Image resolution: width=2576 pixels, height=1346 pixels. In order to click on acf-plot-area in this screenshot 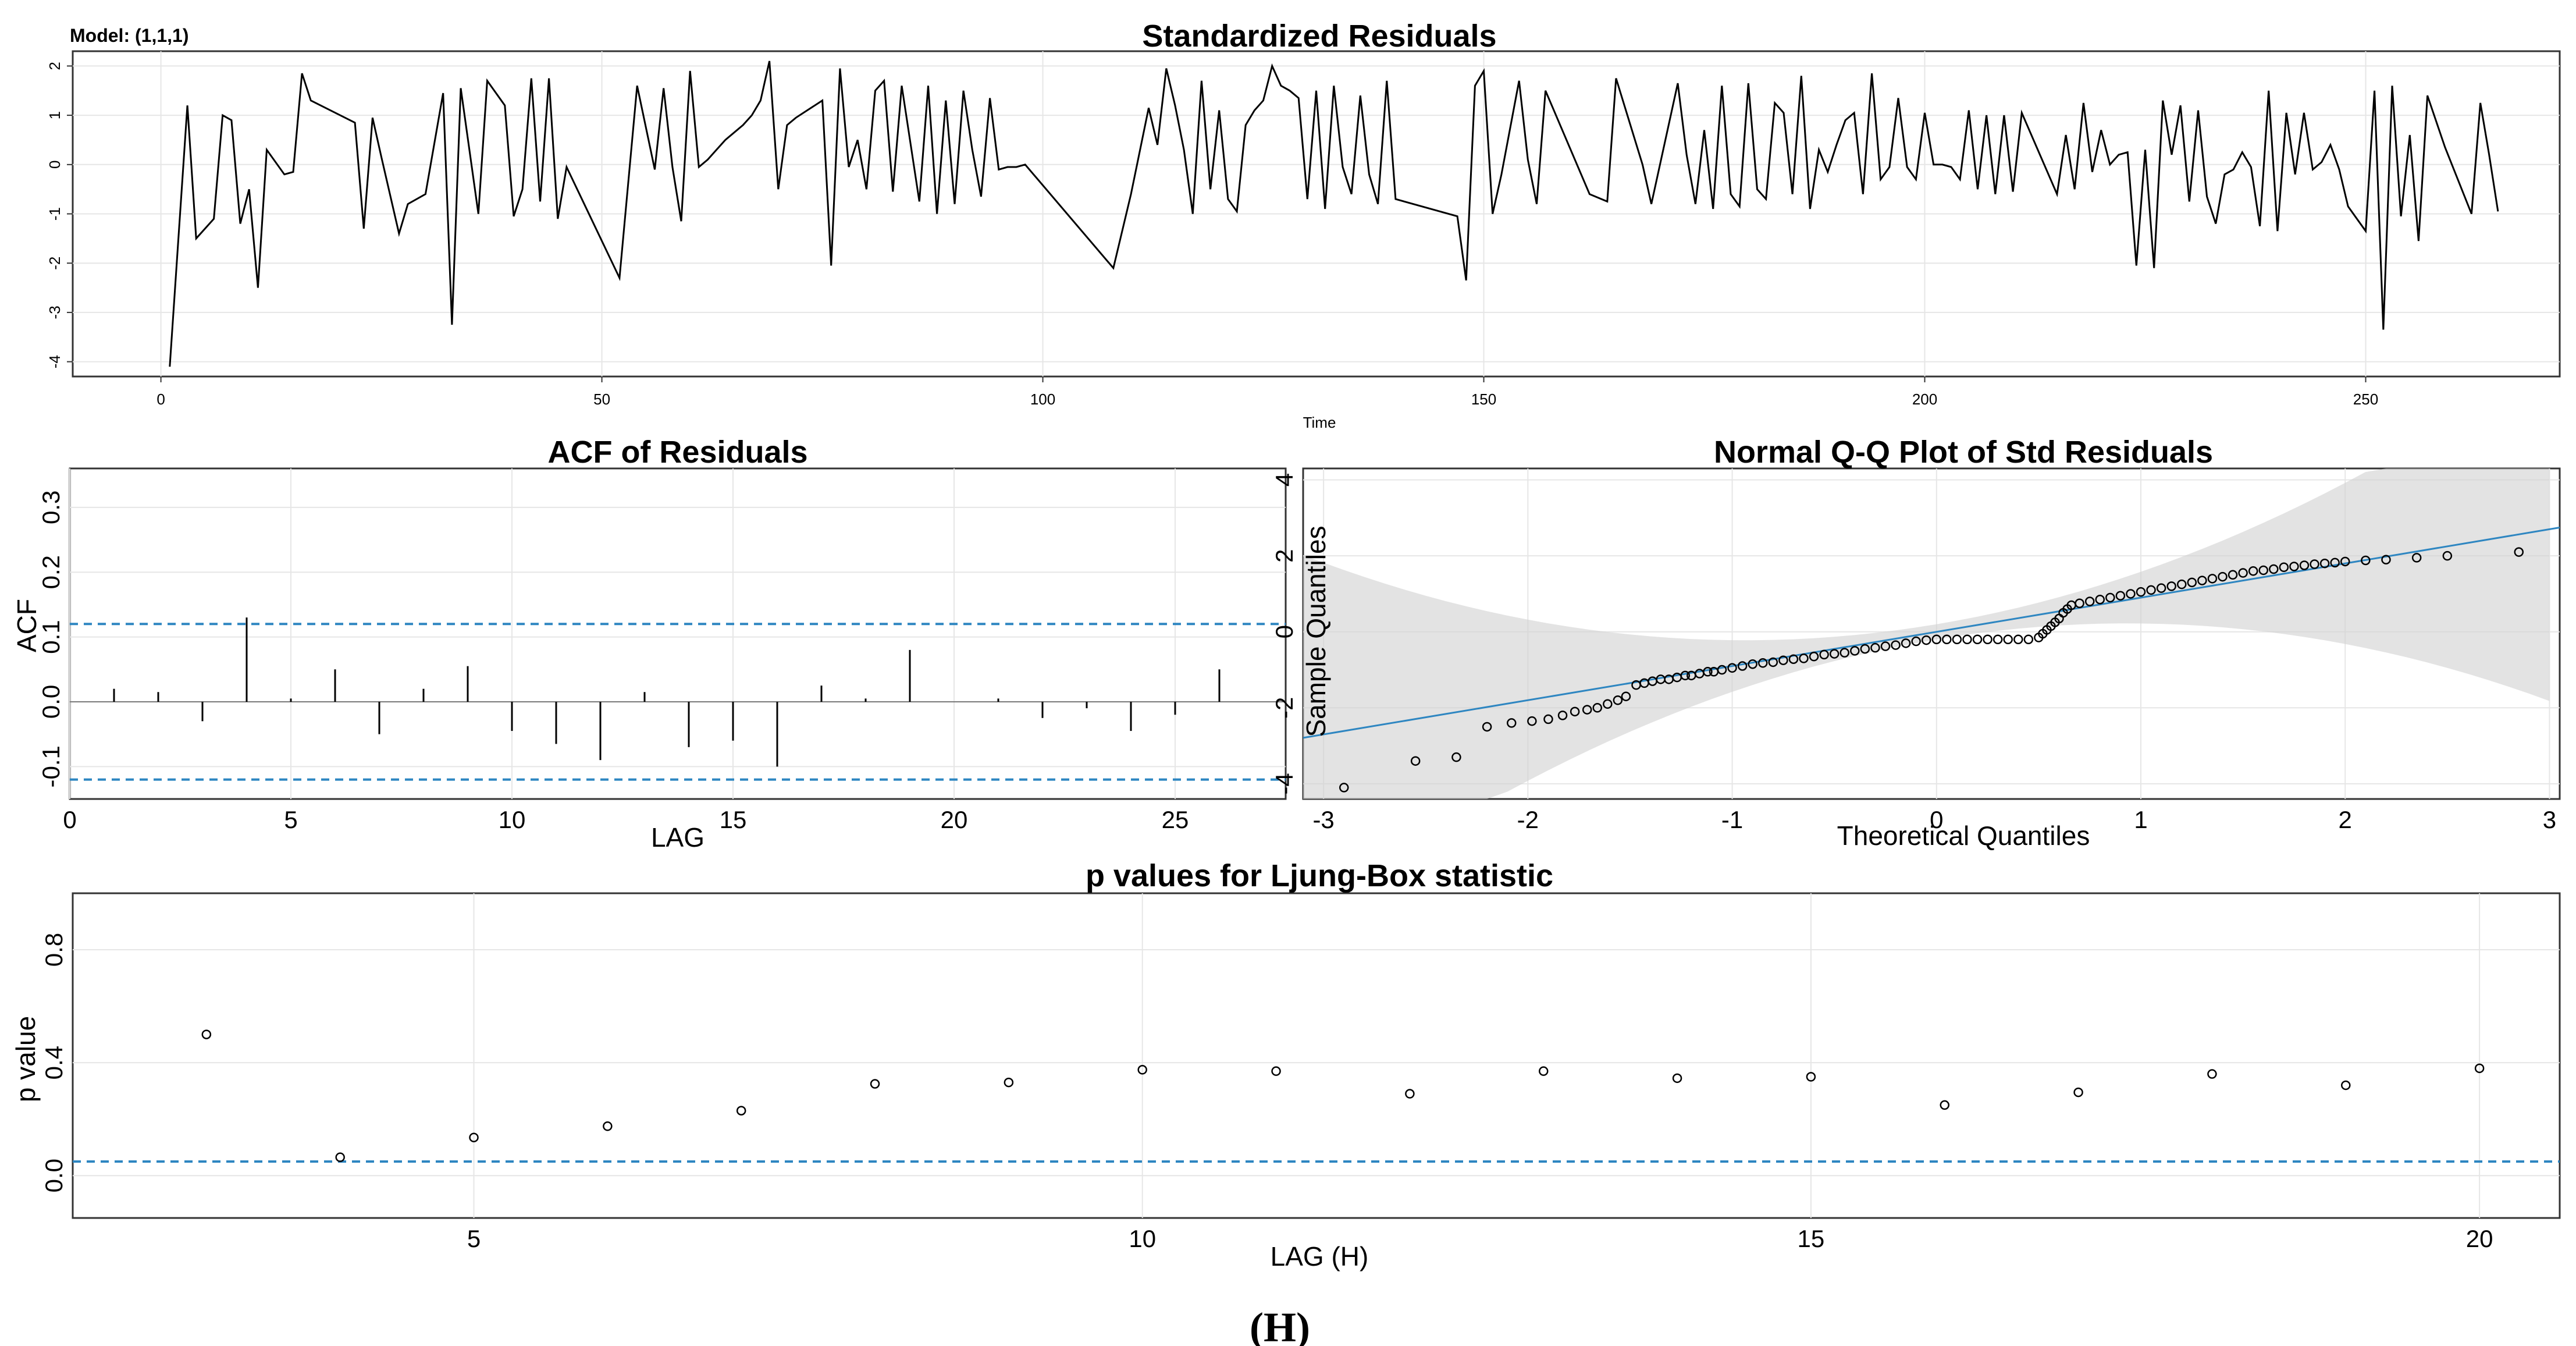, I will do `click(678, 633)`.